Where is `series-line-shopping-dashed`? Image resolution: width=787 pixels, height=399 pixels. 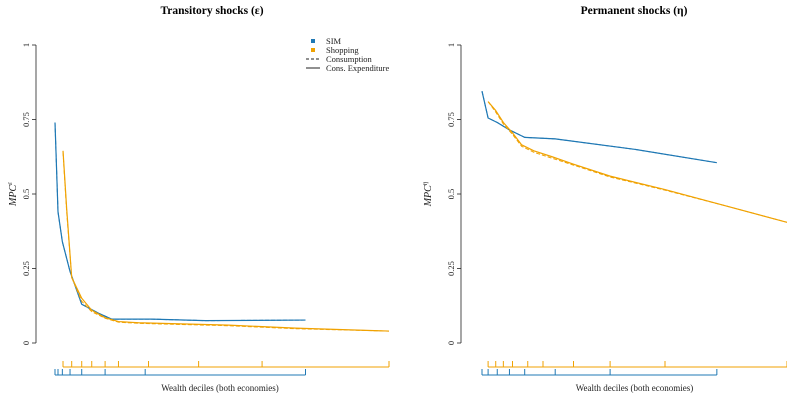
series-line-shopping-dashed is located at coordinates (637, 162).